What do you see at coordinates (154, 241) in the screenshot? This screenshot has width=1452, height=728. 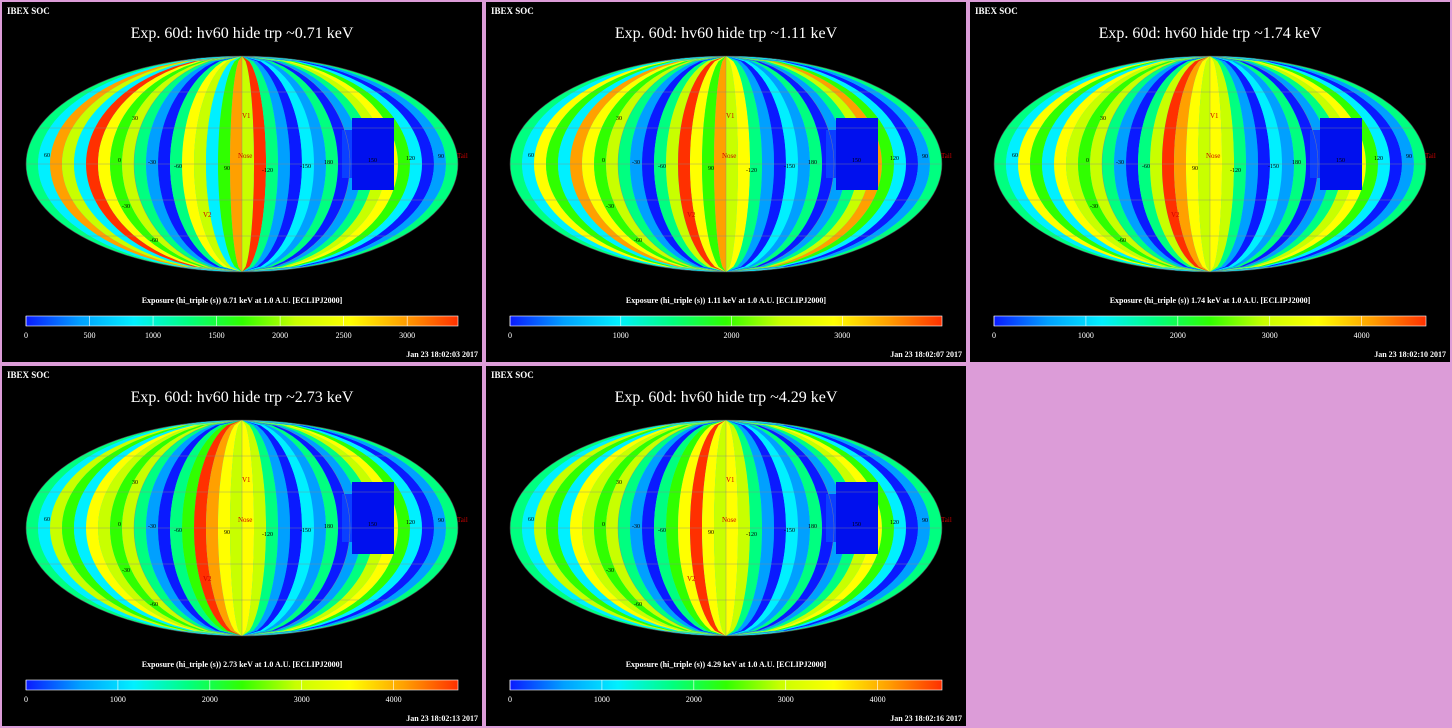 I see `latitude-label: -60` at bounding box center [154, 241].